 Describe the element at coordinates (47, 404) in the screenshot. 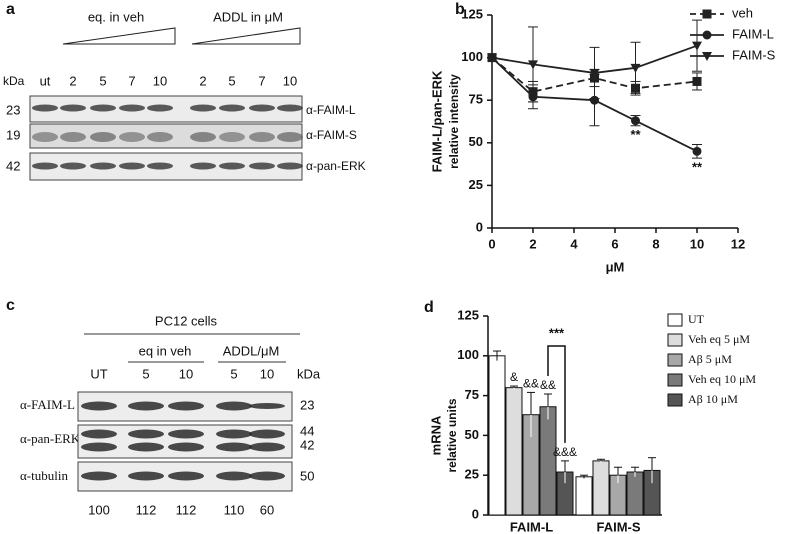

I see `antibody: α-FAIM-L` at that location.